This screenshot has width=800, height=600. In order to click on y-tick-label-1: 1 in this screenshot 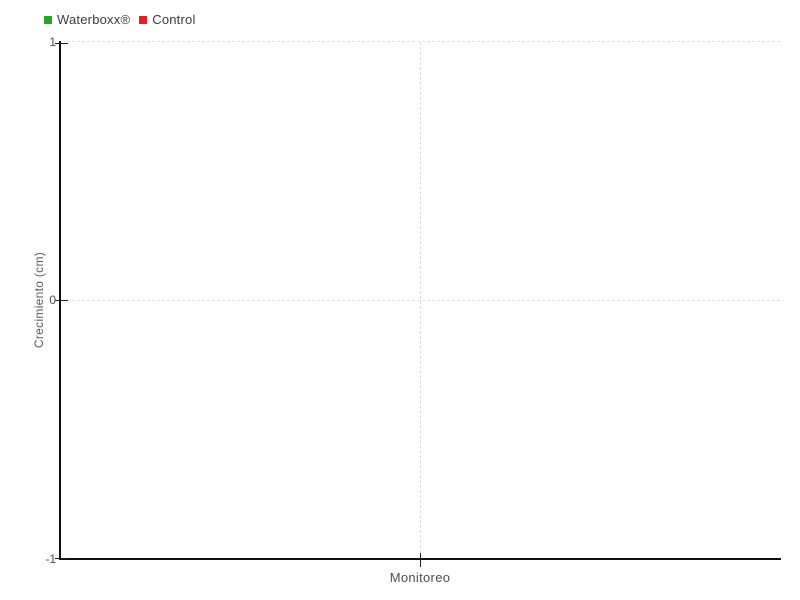, I will do `click(52, 42)`.